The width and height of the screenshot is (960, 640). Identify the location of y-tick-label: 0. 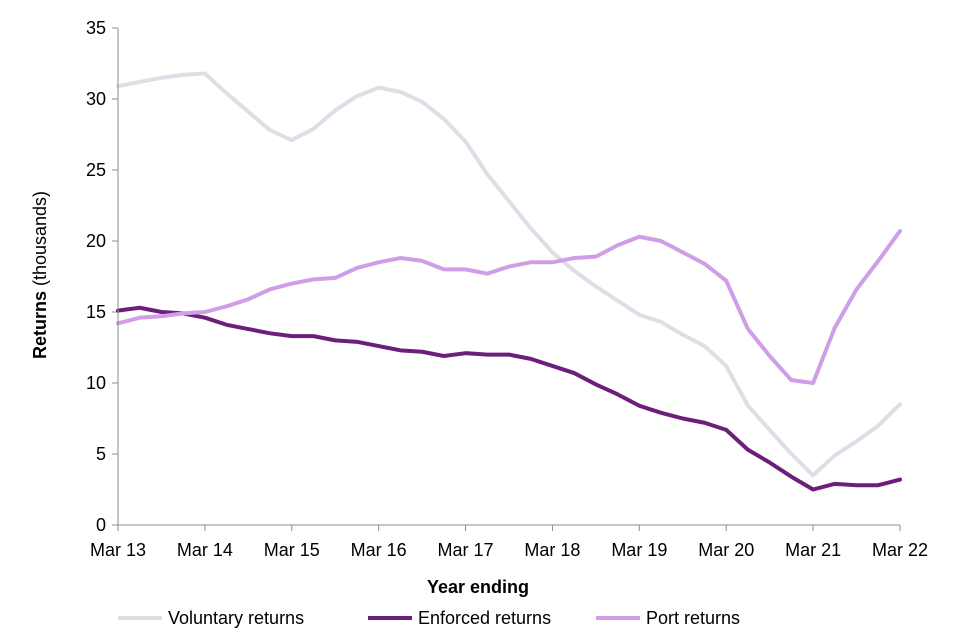
(101, 525).